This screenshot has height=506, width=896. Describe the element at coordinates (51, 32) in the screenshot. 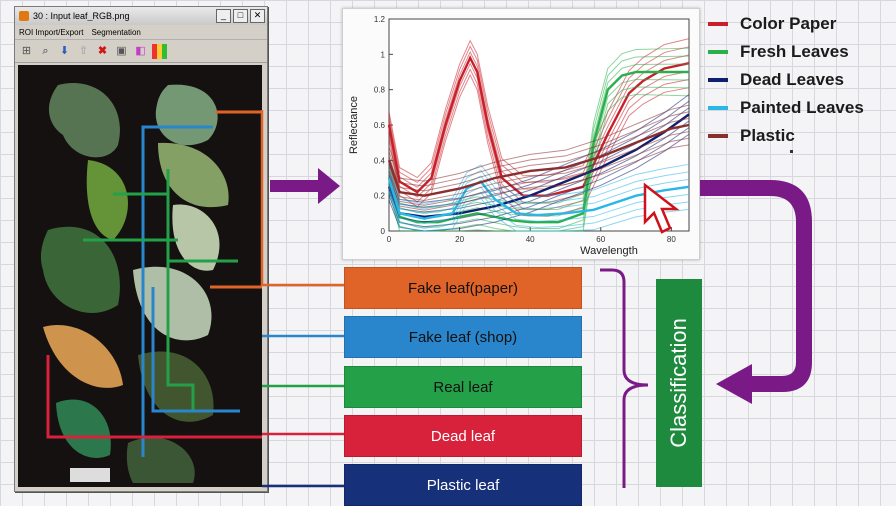

I see `menu-roi-import-export: ROI Import/Export` at that location.